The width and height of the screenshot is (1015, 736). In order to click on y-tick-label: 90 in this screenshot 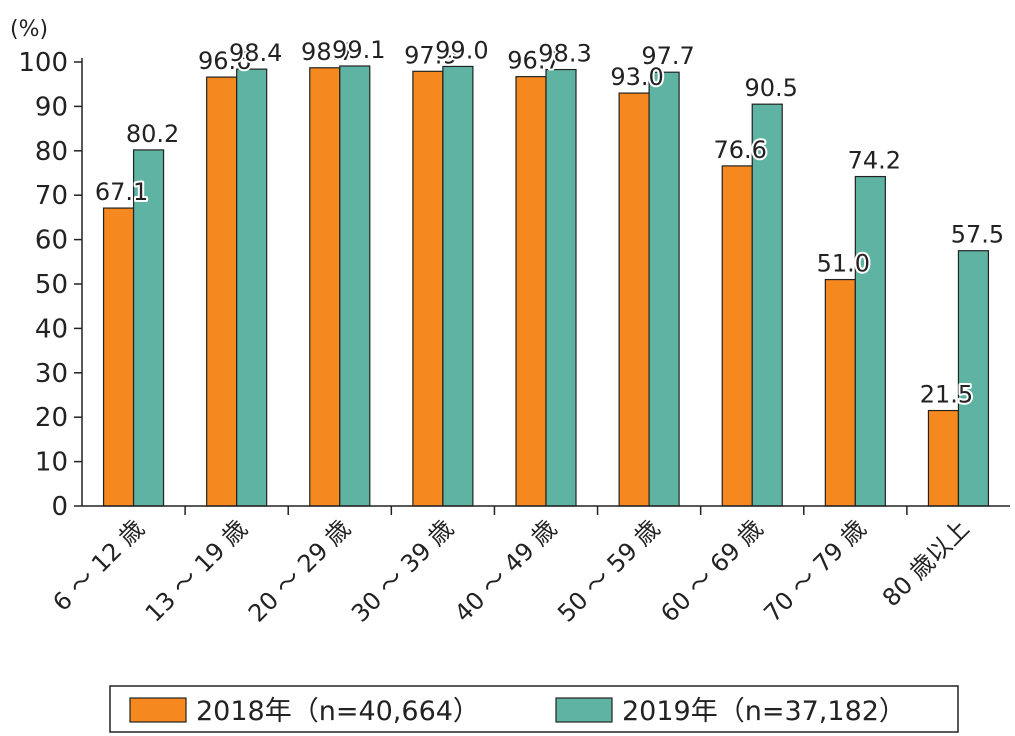, I will do `click(51, 107)`.